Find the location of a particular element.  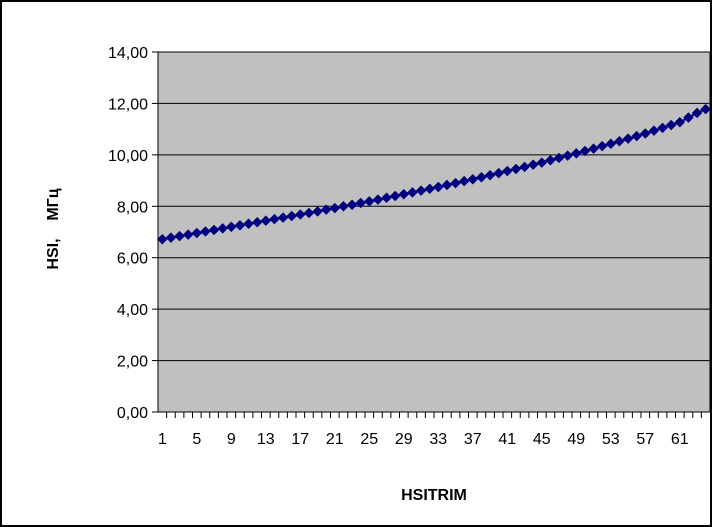

x-tick-label: 21 is located at coordinates (335, 439).